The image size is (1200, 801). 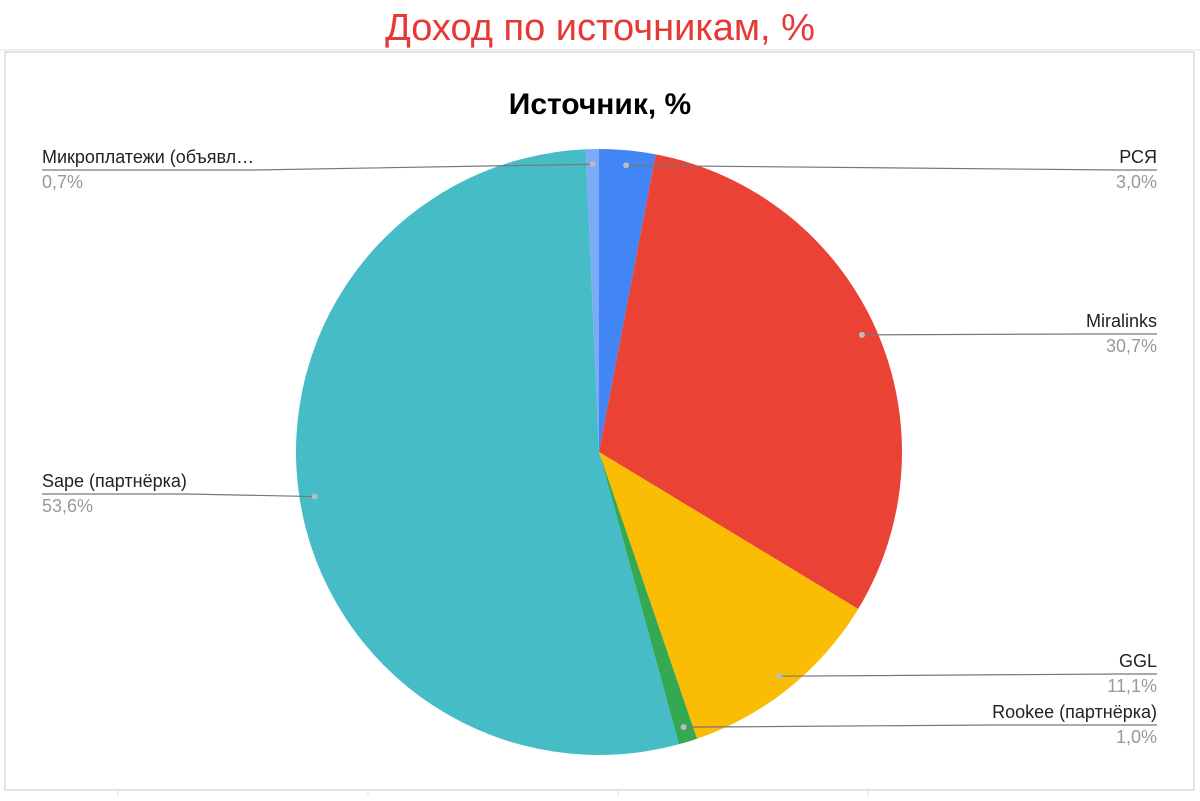 What do you see at coordinates (1138, 157) in the screenshot?
I see `legend-label: РСЯ` at bounding box center [1138, 157].